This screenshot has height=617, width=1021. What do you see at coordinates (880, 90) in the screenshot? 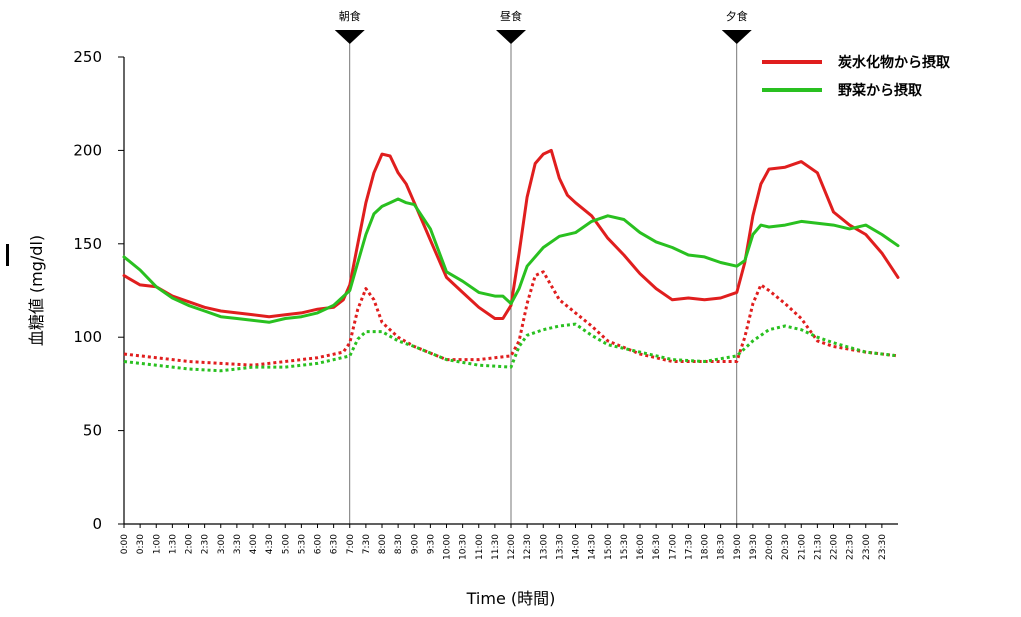
I see `legend-label: 野菜から摂取` at bounding box center [880, 90].